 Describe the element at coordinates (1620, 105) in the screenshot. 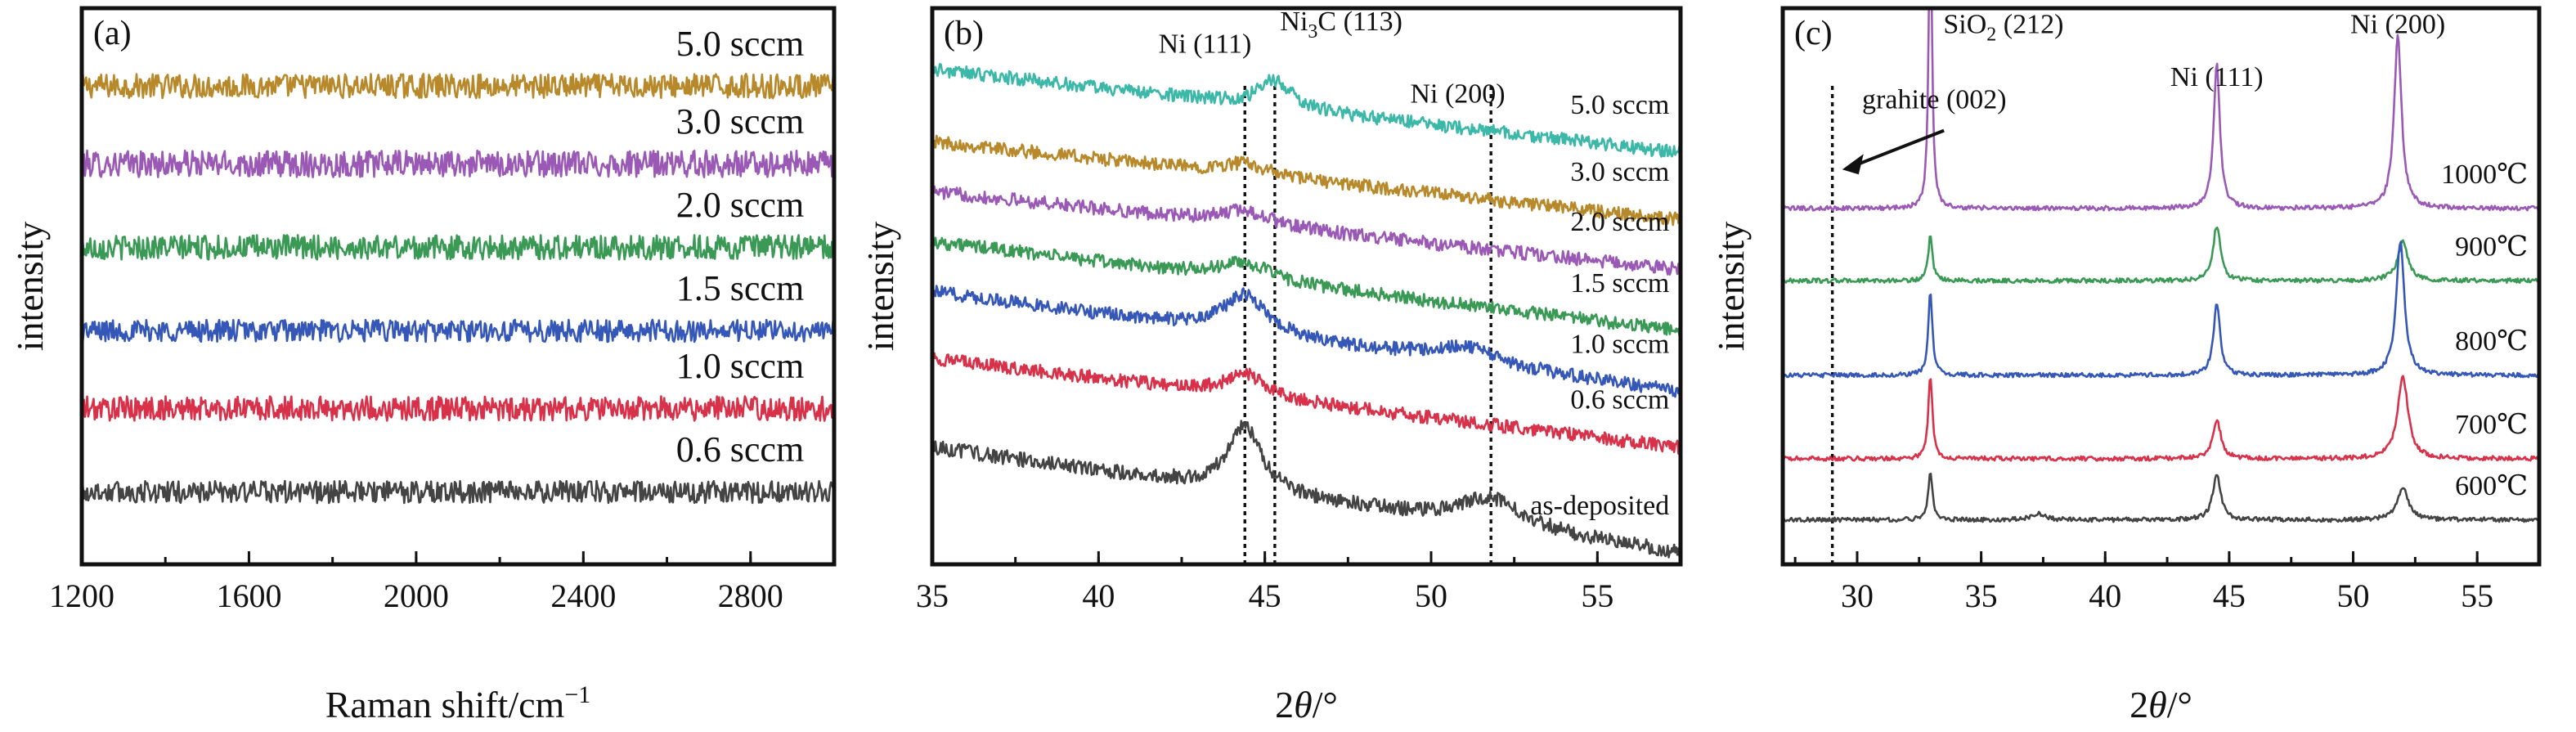

I see `panel-b-series-label-0: 5.0 sccm` at that location.